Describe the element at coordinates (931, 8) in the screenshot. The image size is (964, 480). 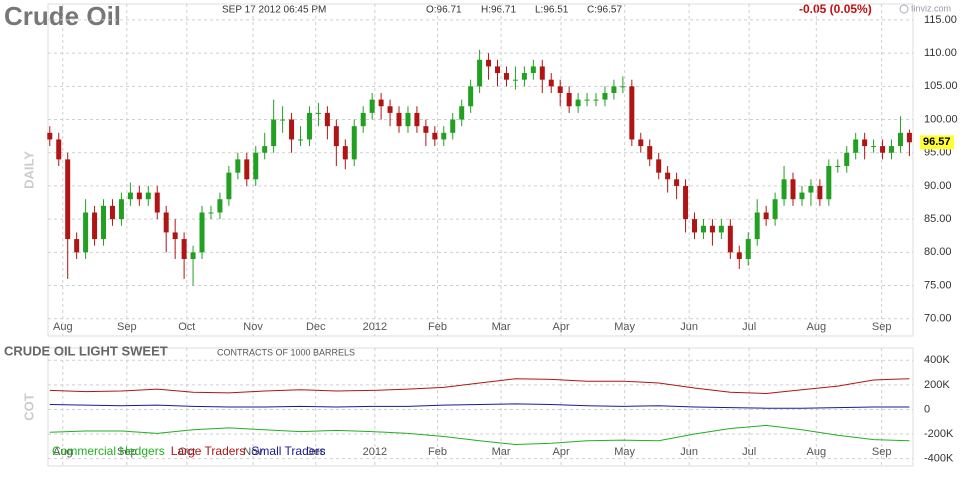
I see `brand: finviz.com` at that location.